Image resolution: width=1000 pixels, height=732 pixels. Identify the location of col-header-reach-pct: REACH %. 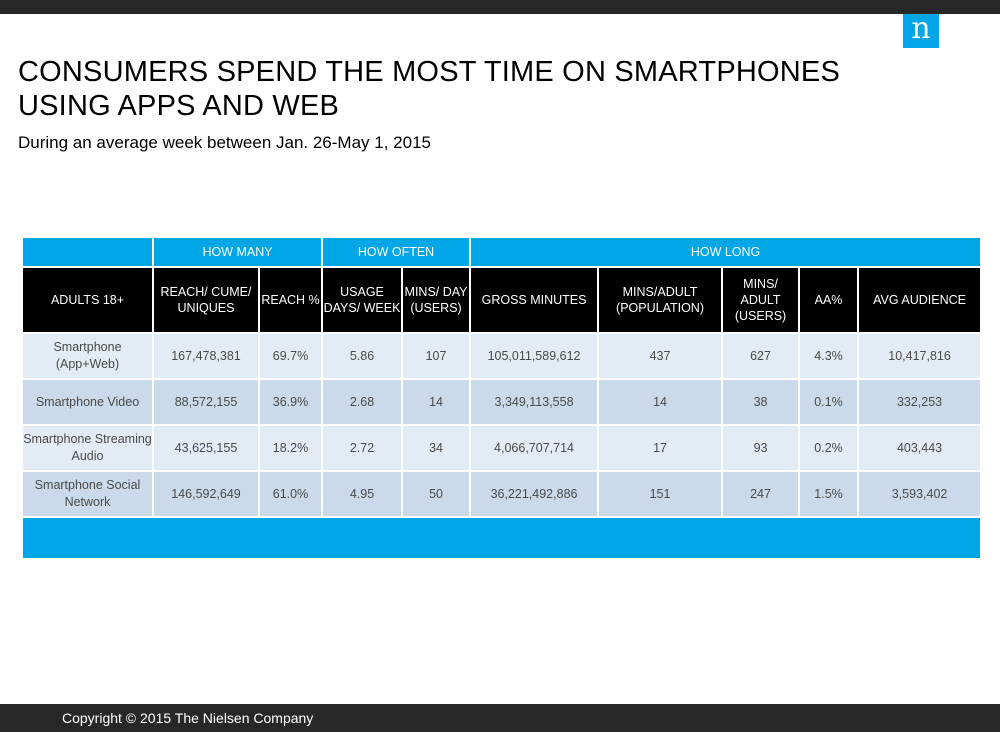
(290, 300).